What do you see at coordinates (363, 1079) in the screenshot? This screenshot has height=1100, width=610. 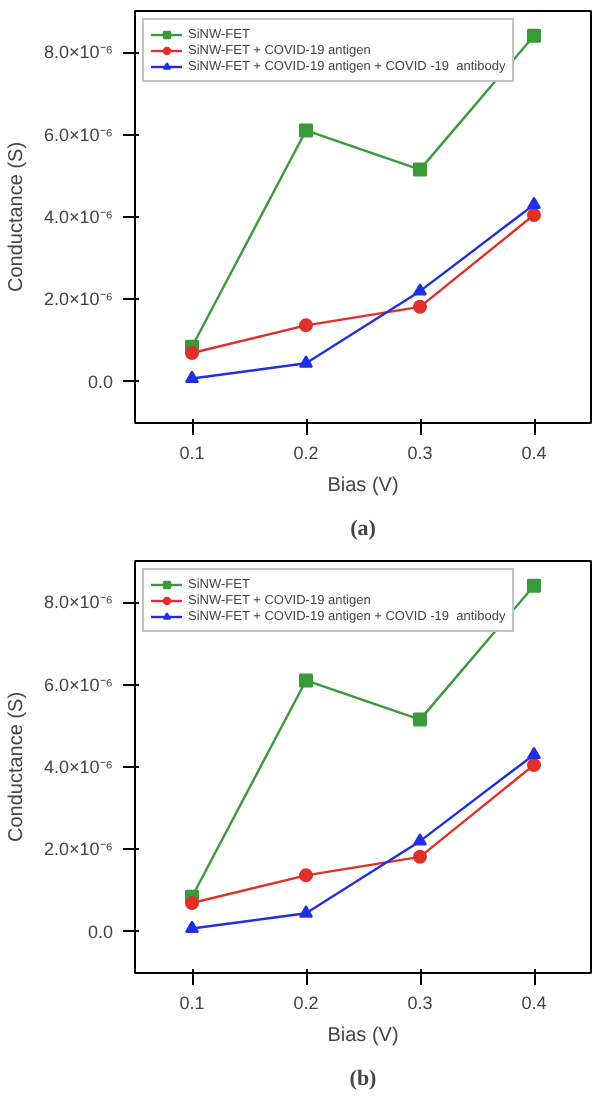 I see `text: (b)` at bounding box center [363, 1079].